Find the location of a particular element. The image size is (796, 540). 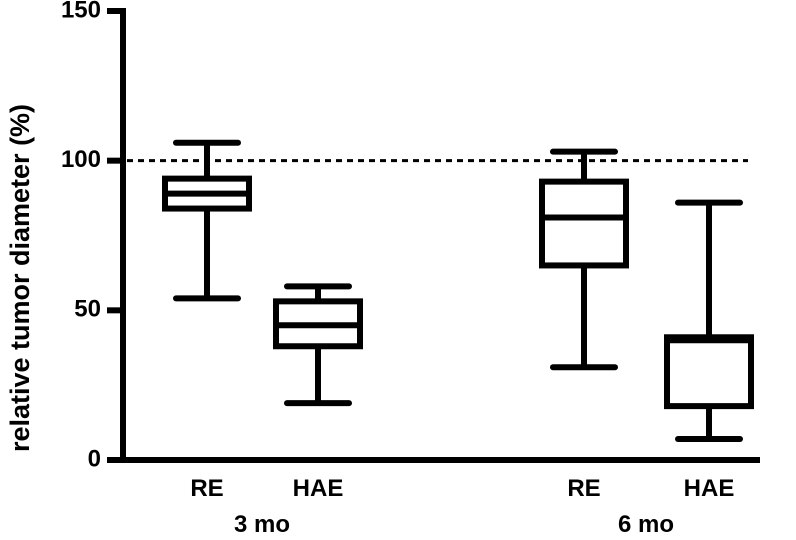

box-3-mo-HAE is located at coordinates (318, 345).